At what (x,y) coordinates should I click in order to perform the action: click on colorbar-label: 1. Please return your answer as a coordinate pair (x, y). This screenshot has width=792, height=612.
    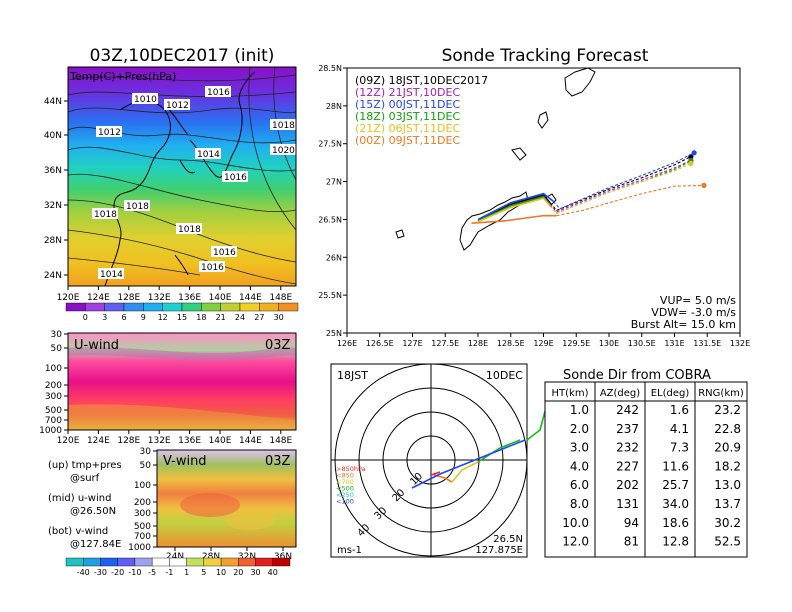
    Looking at the image, I should click on (186, 572).